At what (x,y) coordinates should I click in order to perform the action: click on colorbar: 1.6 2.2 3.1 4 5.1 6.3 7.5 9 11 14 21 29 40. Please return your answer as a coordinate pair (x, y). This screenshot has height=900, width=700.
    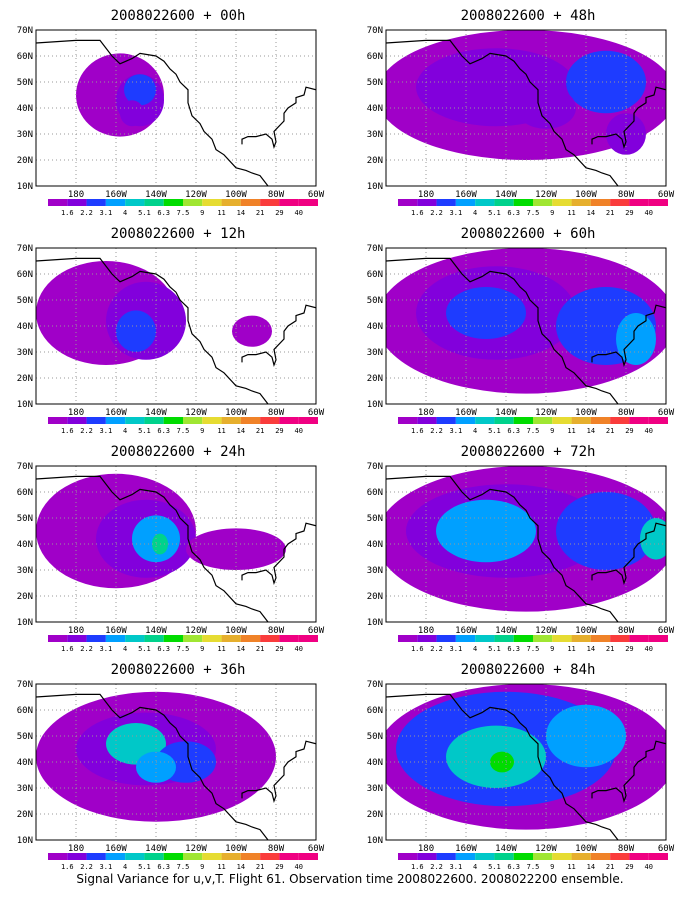
    Looking at the image, I should click on (533, 643).